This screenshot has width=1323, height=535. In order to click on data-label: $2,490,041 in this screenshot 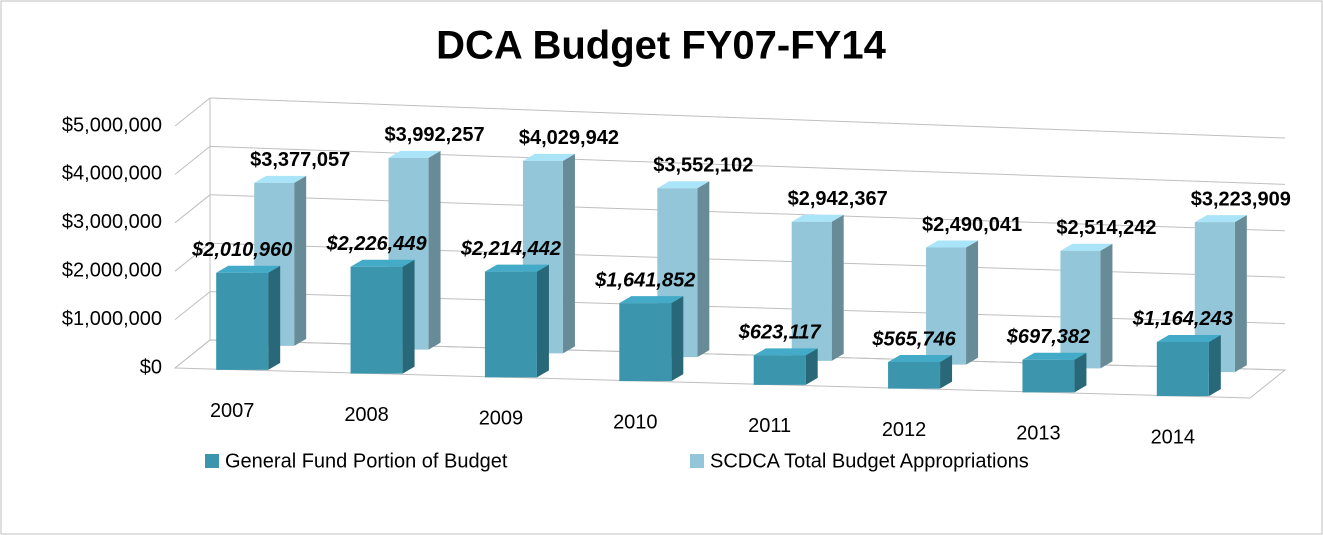, I will do `click(972, 225)`.